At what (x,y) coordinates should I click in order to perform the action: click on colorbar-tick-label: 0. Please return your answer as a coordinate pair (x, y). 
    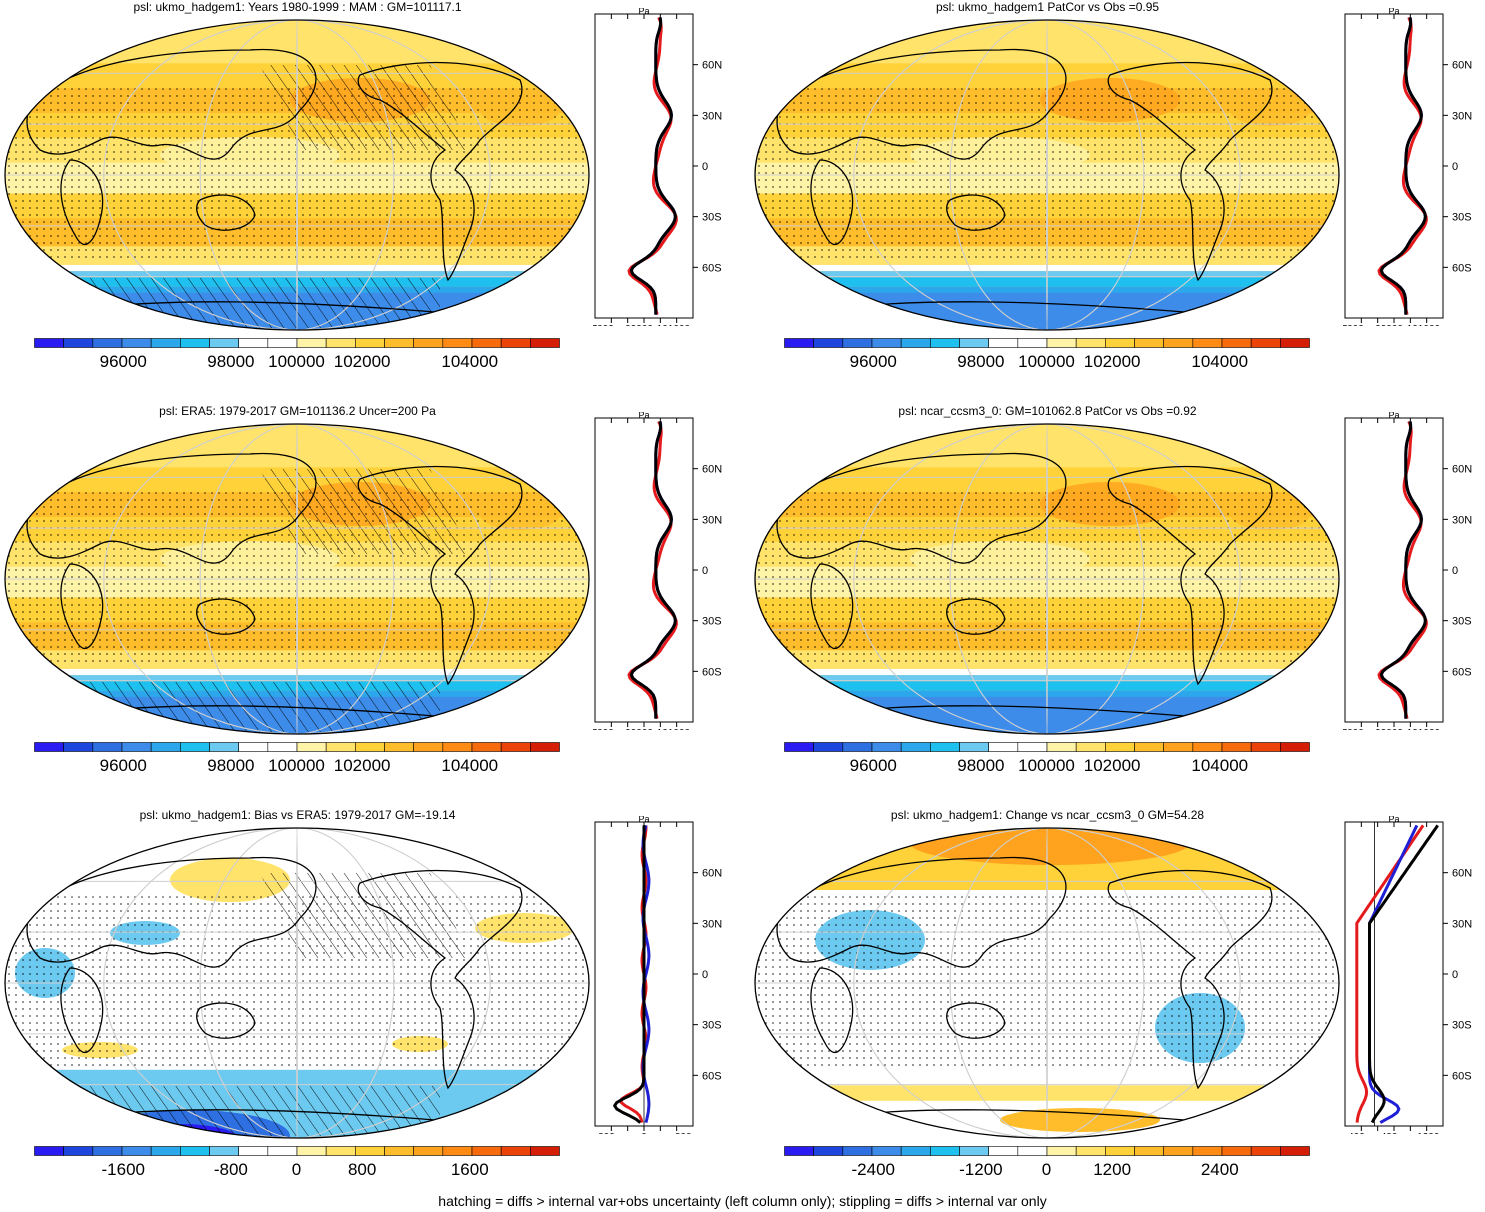
    Looking at the image, I should click on (1046, 1169).